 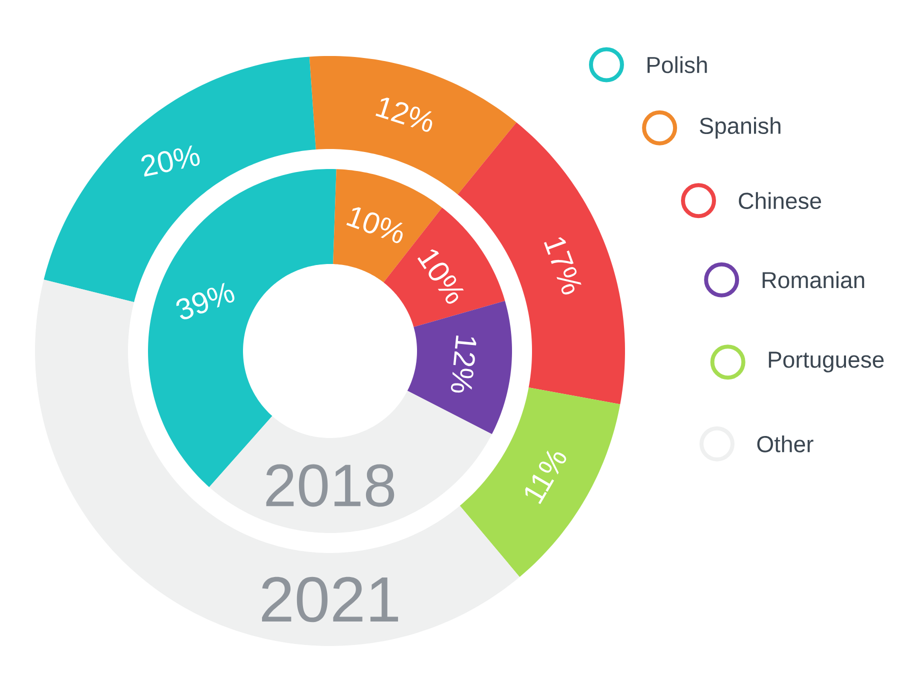 What do you see at coordinates (677, 65) in the screenshot?
I see `legend-label: Polish` at bounding box center [677, 65].